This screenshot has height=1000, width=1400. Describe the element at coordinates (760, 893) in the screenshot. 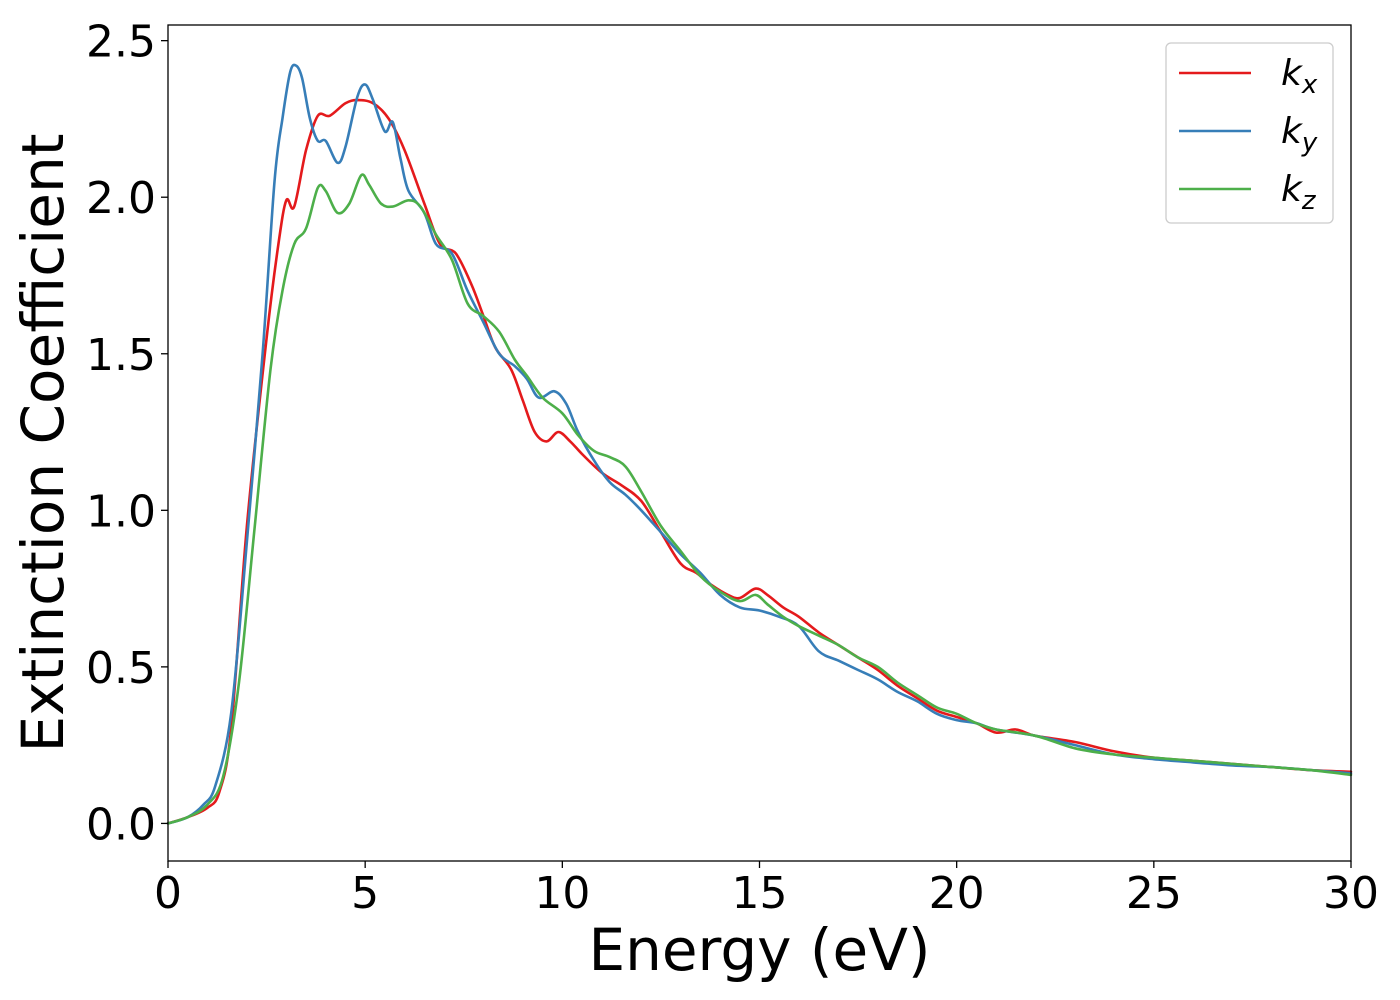

I see `x-tick-label: 15` at that location.